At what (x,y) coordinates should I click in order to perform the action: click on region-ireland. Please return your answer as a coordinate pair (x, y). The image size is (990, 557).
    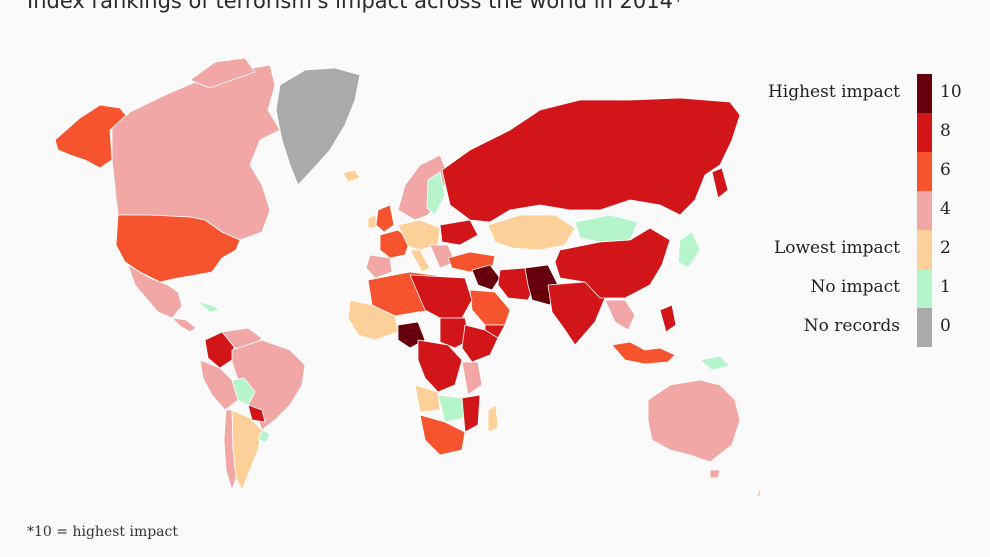
    Looking at the image, I should click on (372, 221).